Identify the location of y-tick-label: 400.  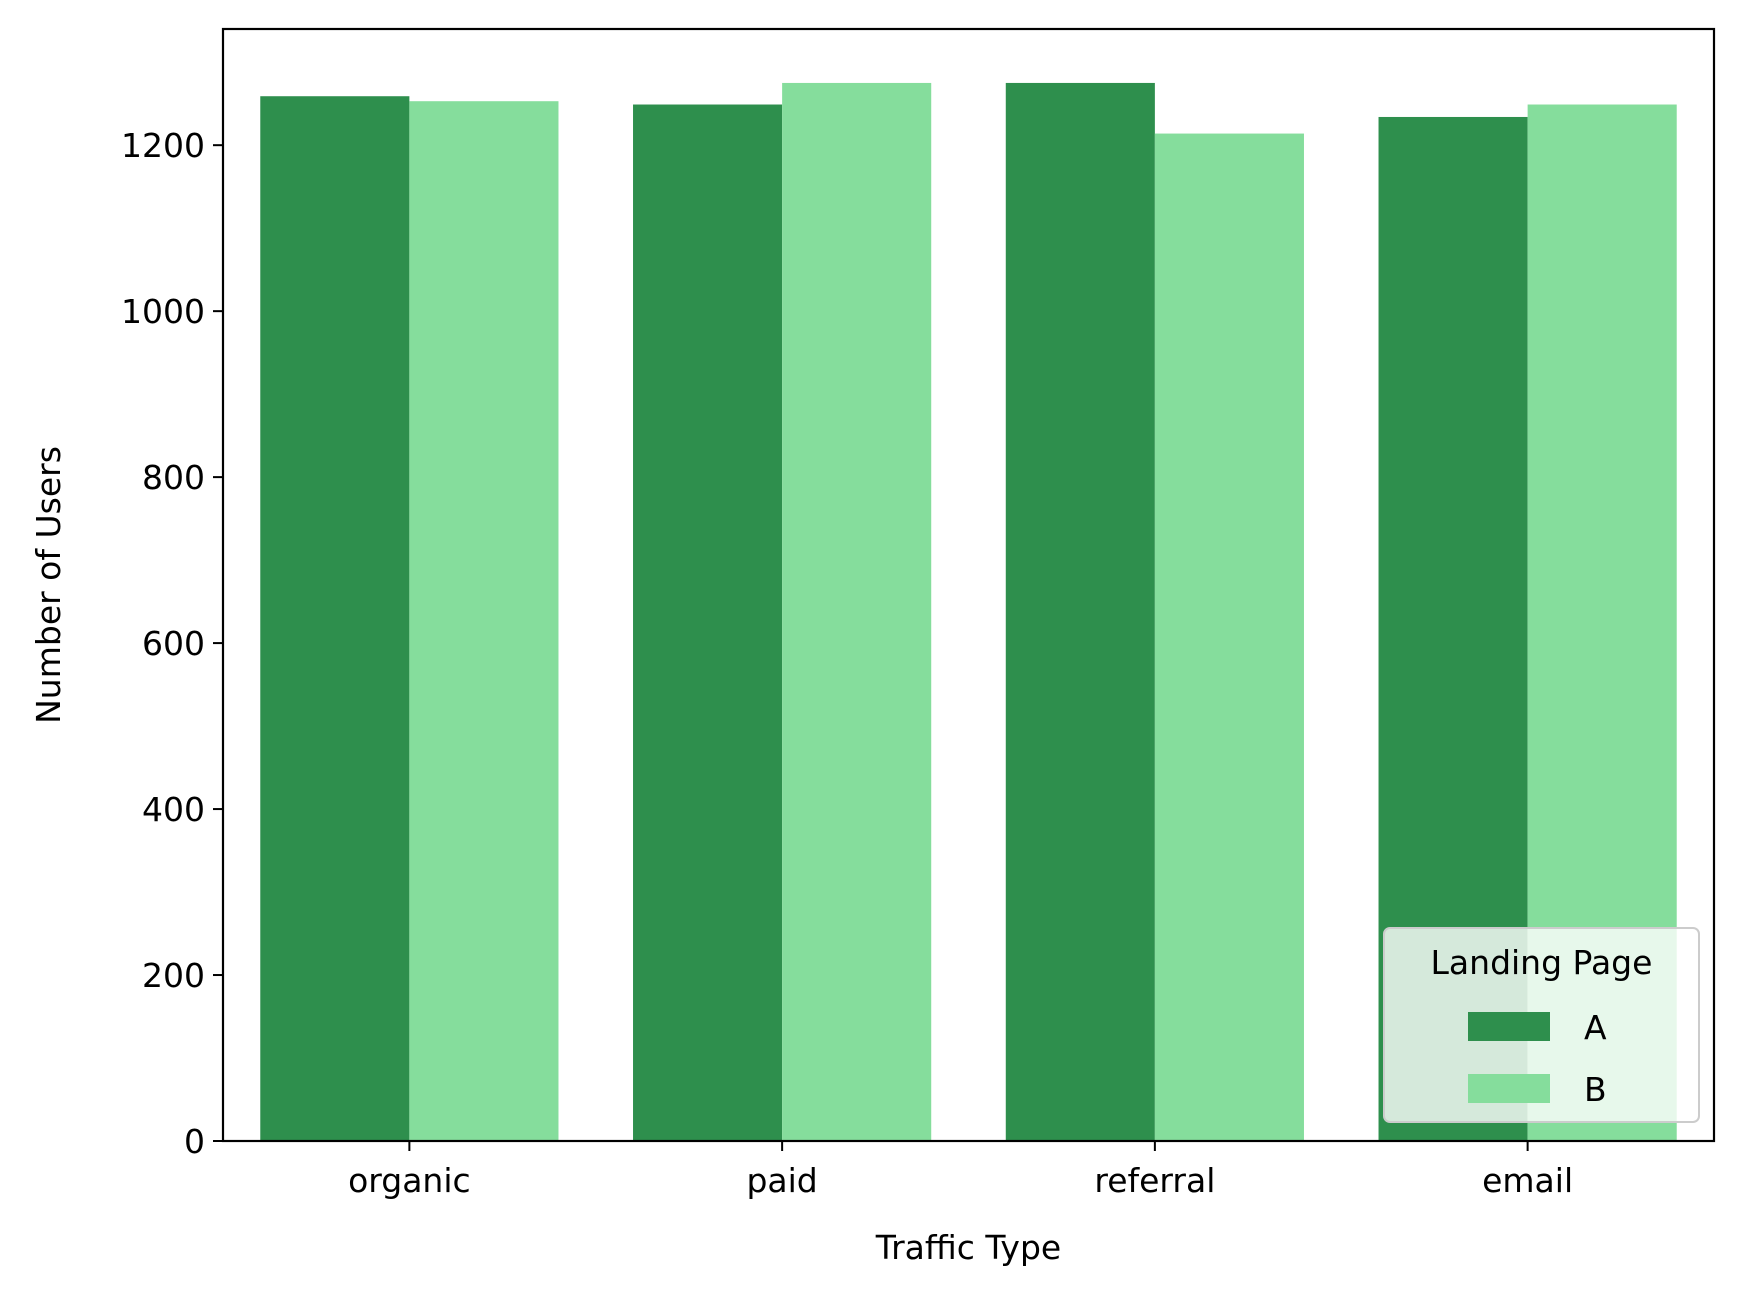
(173, 809).